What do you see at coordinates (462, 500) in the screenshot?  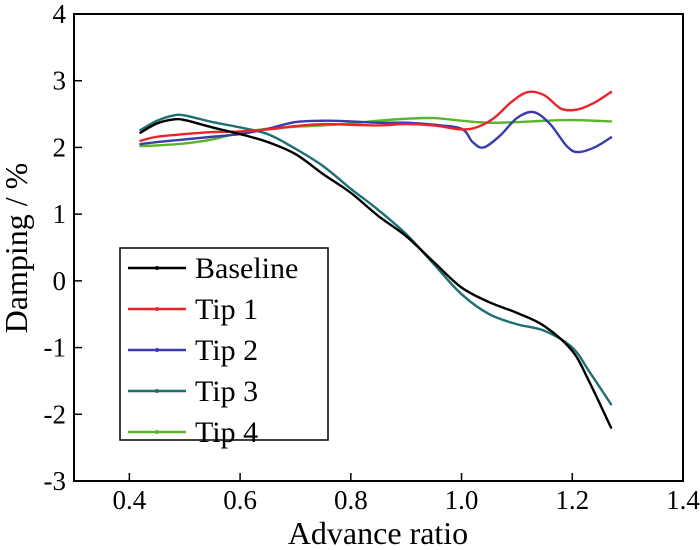 I see `x-tick-label: 1.0` at bounding box center [462, 500].